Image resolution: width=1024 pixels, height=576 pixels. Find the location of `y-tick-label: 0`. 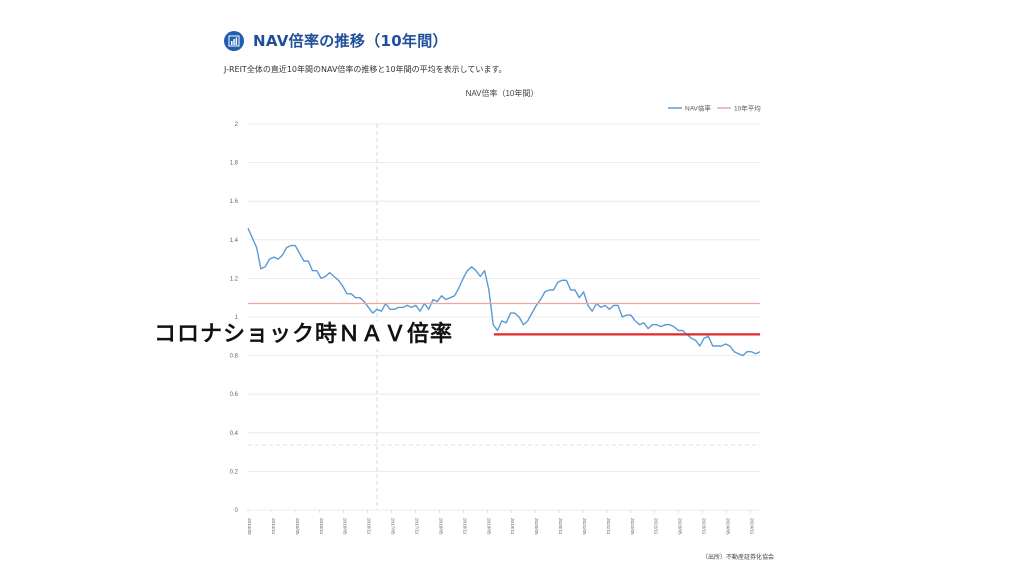

y-tick-label: 0 is located at coordinates (237, 511).